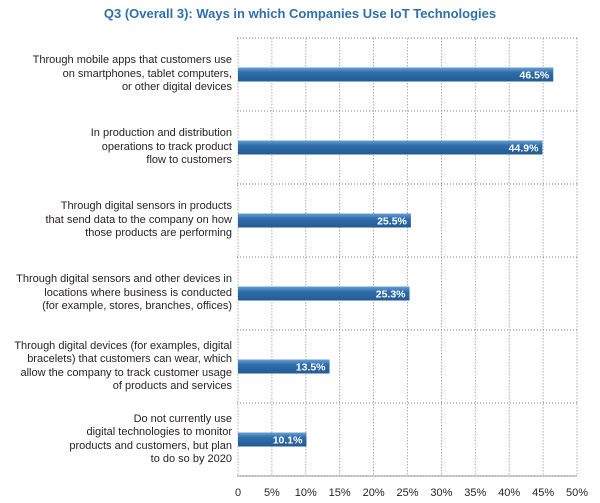  What do you see at coordinates (543, 493) in the screenshot?
I see `x-tick-label: 45%` at bounding box center [543, 493].